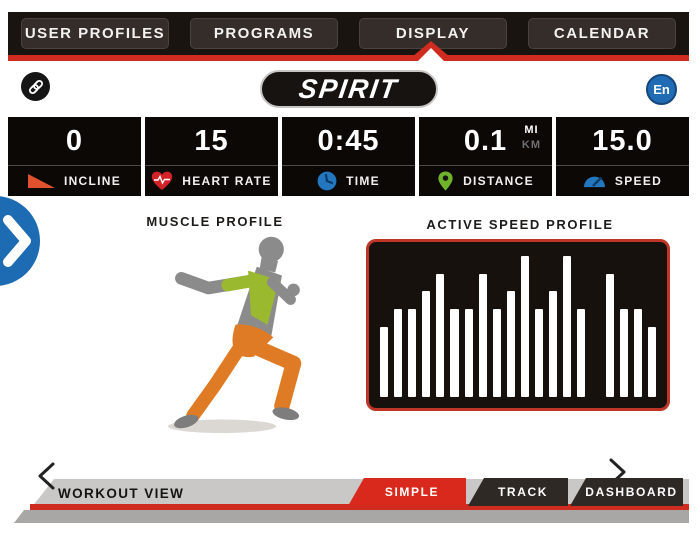 The height and width of the screenshot is (541, 697). Describe the element at coordinates (41, 181) in the screenshot. I see `incline-icon` at that location.